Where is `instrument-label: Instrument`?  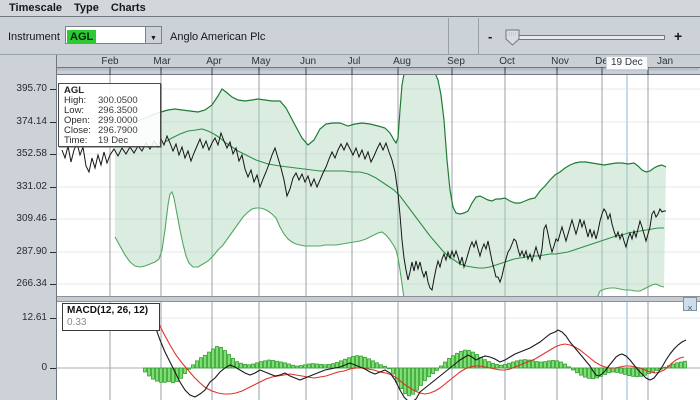 instrument-label: Instrument is located at coordinates (34, 37).